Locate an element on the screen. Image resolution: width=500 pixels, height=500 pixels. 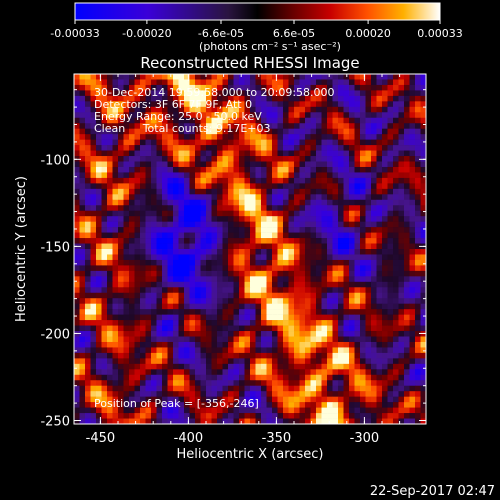
colorbar-tick-label-3: 6.6e-05 is located at coordinates (294, 33).